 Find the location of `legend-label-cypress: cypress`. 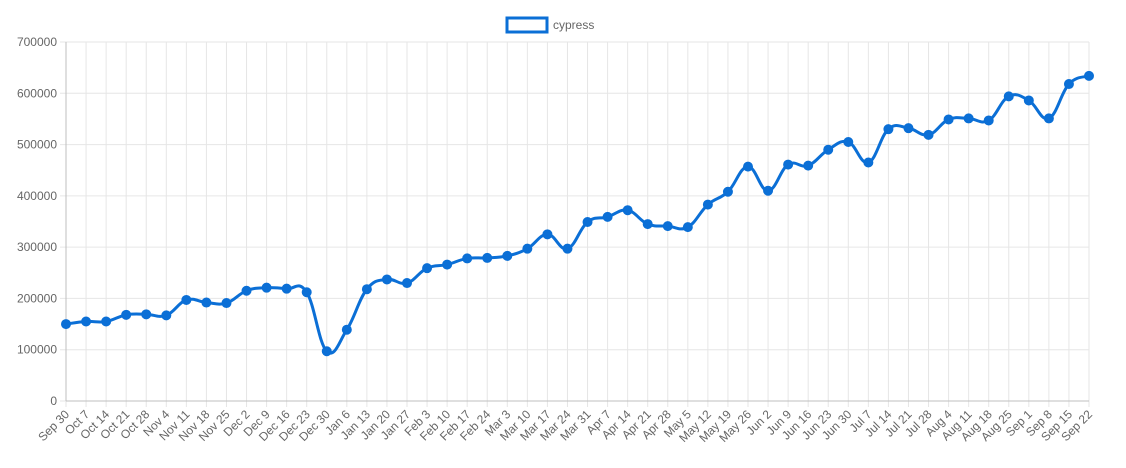

legend-label-cypress: cypress is located at coordinates (573, 25).